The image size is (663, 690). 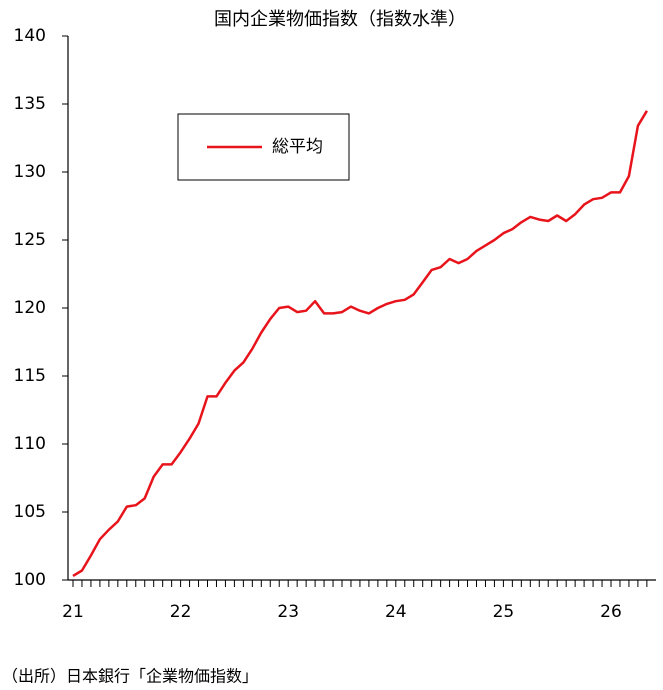 What do you see at coordinates (340, 19) in the screenshot?
I see `chart-title: 国内企業物価指数（指数水準）` at bounding box center [340, 19].